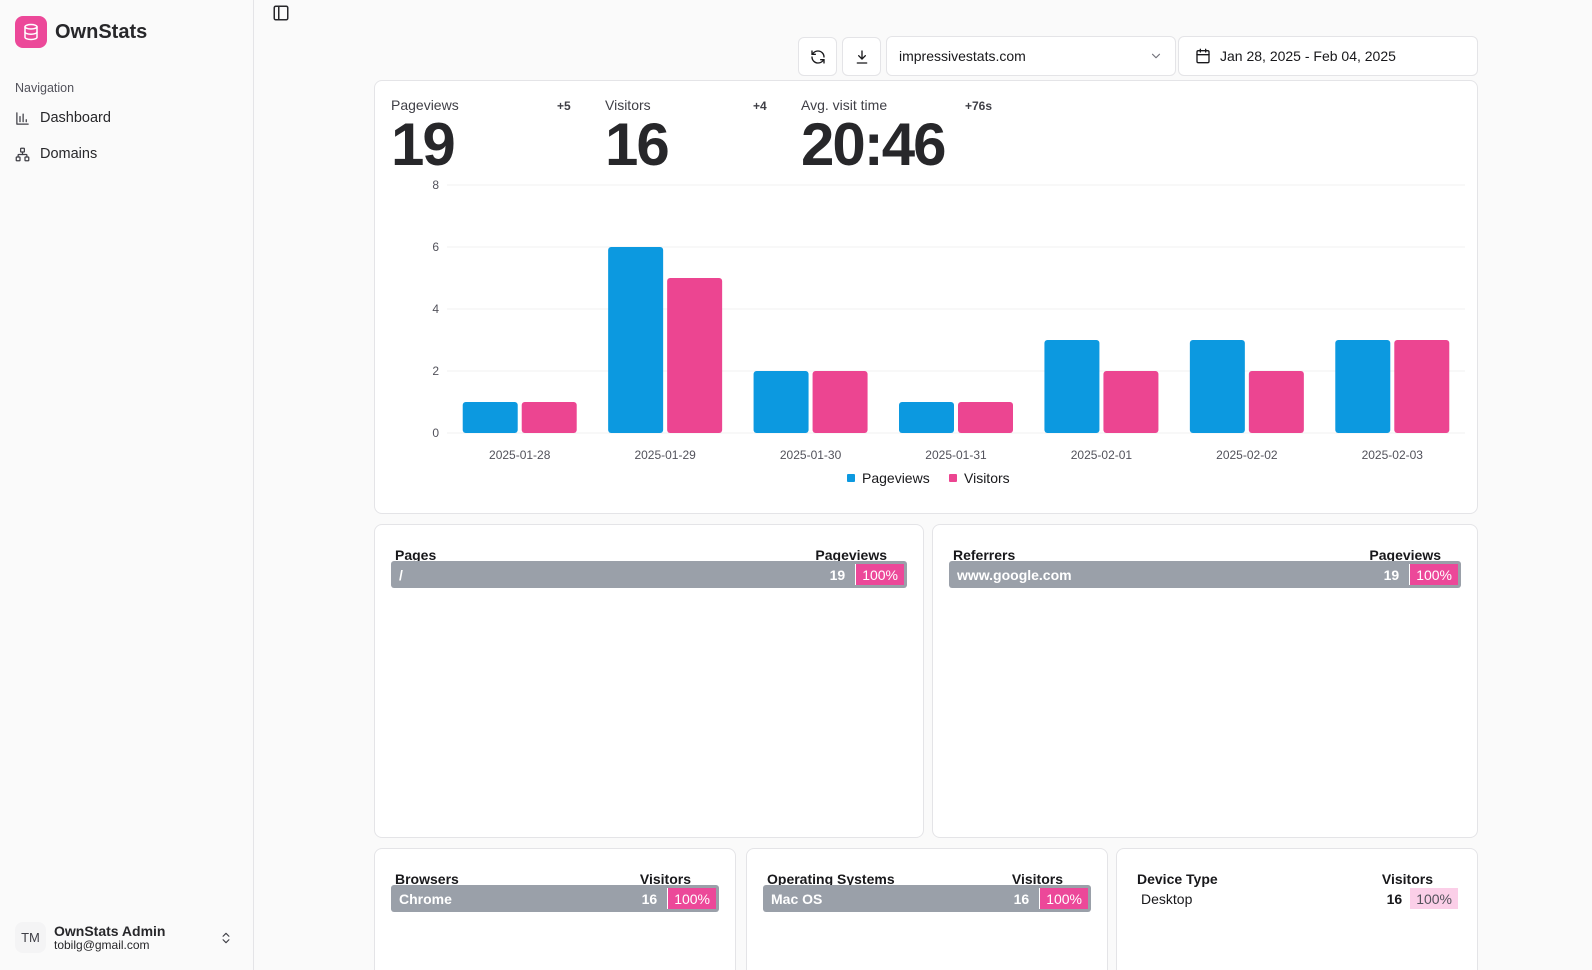 Image resolution: width=1592 pixels, height=970 pixels. I want to click on date-range-picker: Jan 28, 2025 - Feb 04, 2025, so click(1328, 56).